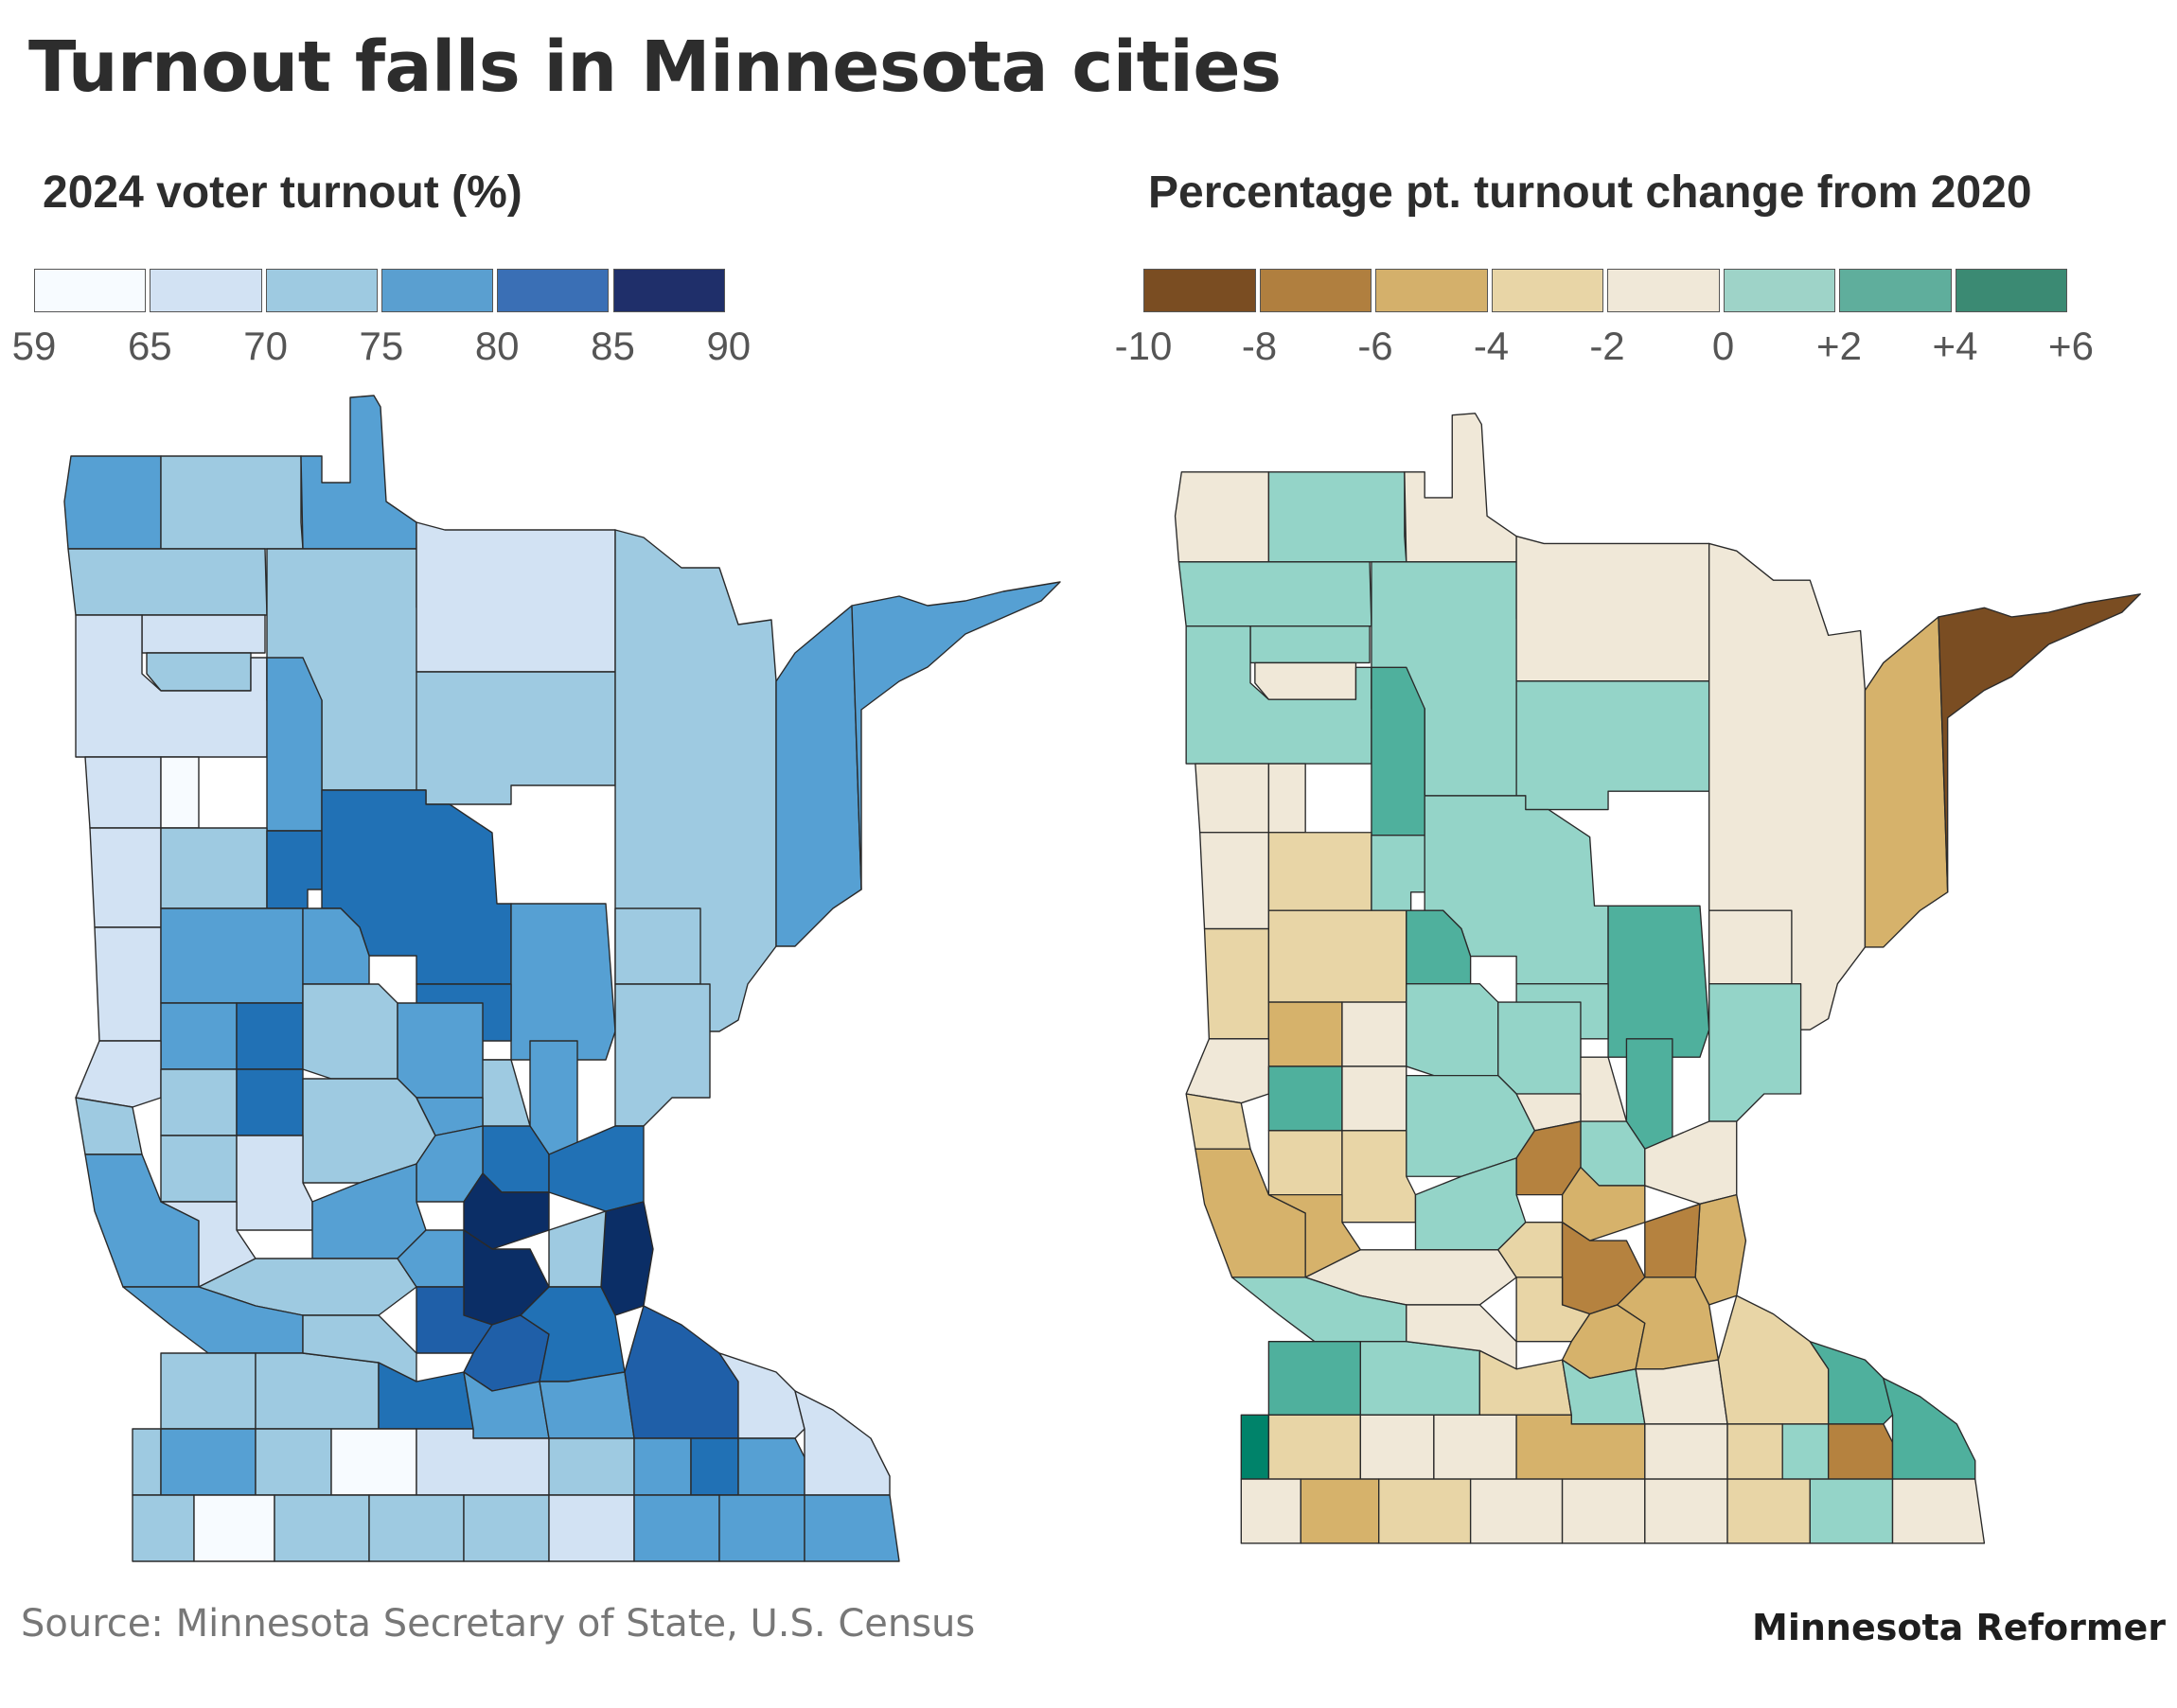 The image size is (2177, 1708). I want to click on left-legend-tick: 75, so click(382, 346).